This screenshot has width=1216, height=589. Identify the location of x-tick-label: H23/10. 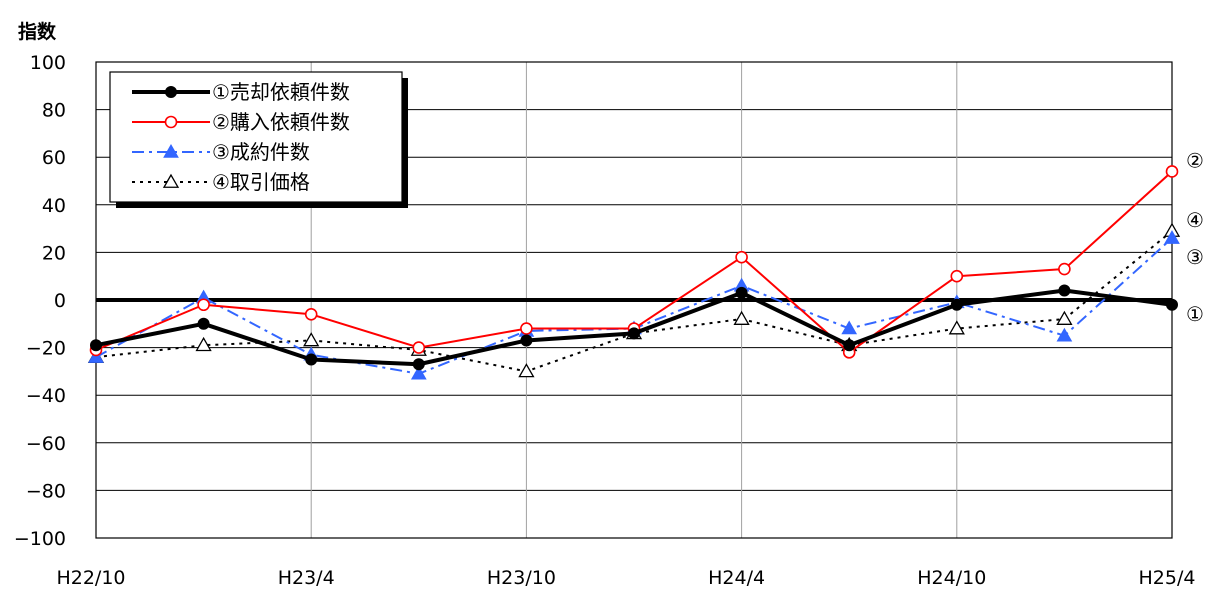
(521, 578).